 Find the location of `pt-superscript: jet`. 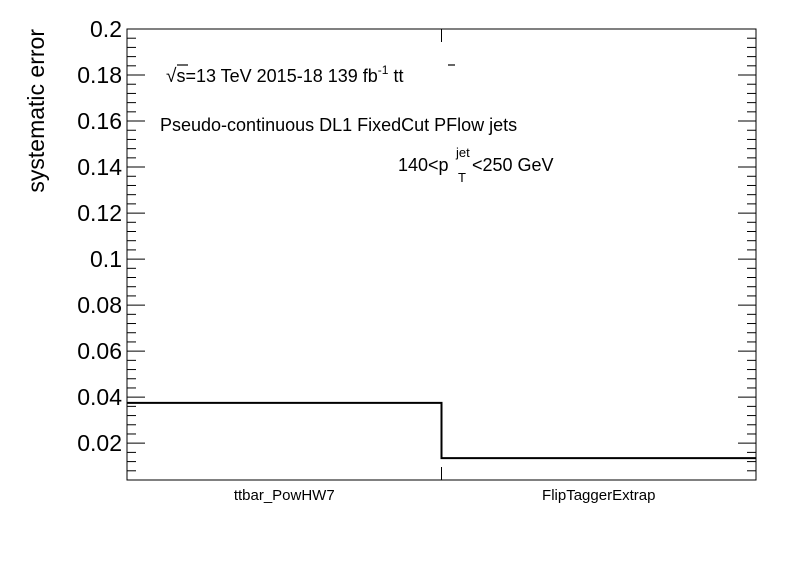

pt-superscript: jet is located at coordinates (462, 152).